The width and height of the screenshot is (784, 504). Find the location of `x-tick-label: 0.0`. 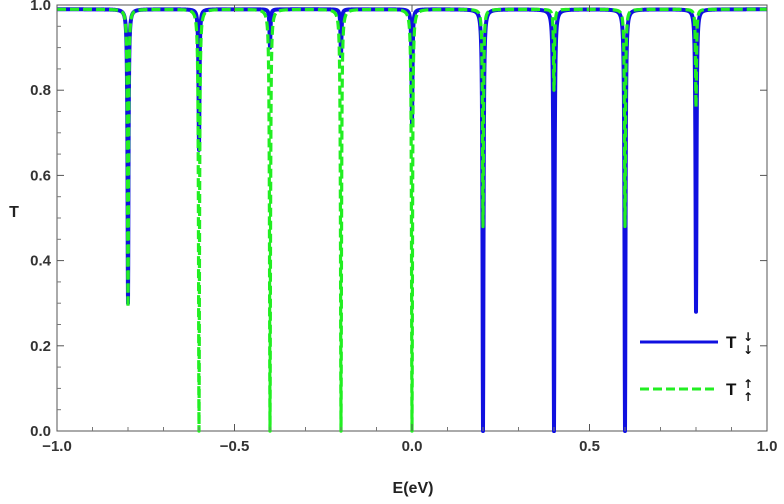

x-tick-label: 0.0 is located at coordinates (412, 446).